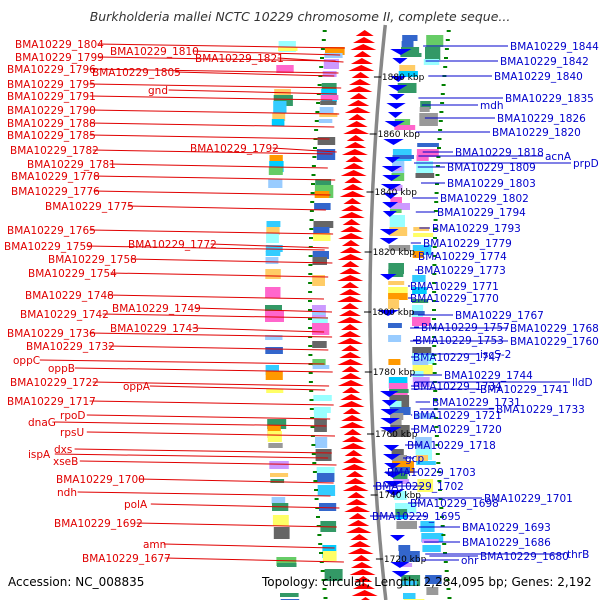 The width and height of the screenshot is (600, 600). Describe the element at coordinates (51, 334) in the screenshot. I see `left-gene-label: BMA10229_1736` at that location.